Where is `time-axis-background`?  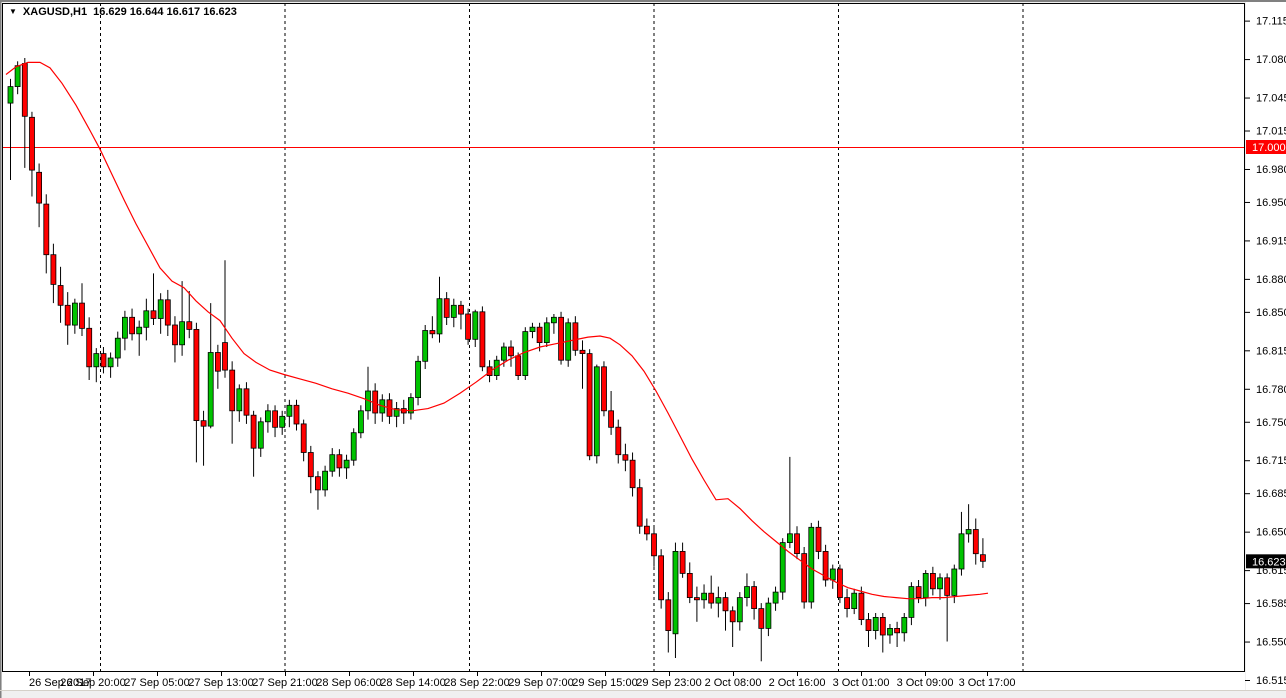
time-axis-background is located at coordinates (623, 681).